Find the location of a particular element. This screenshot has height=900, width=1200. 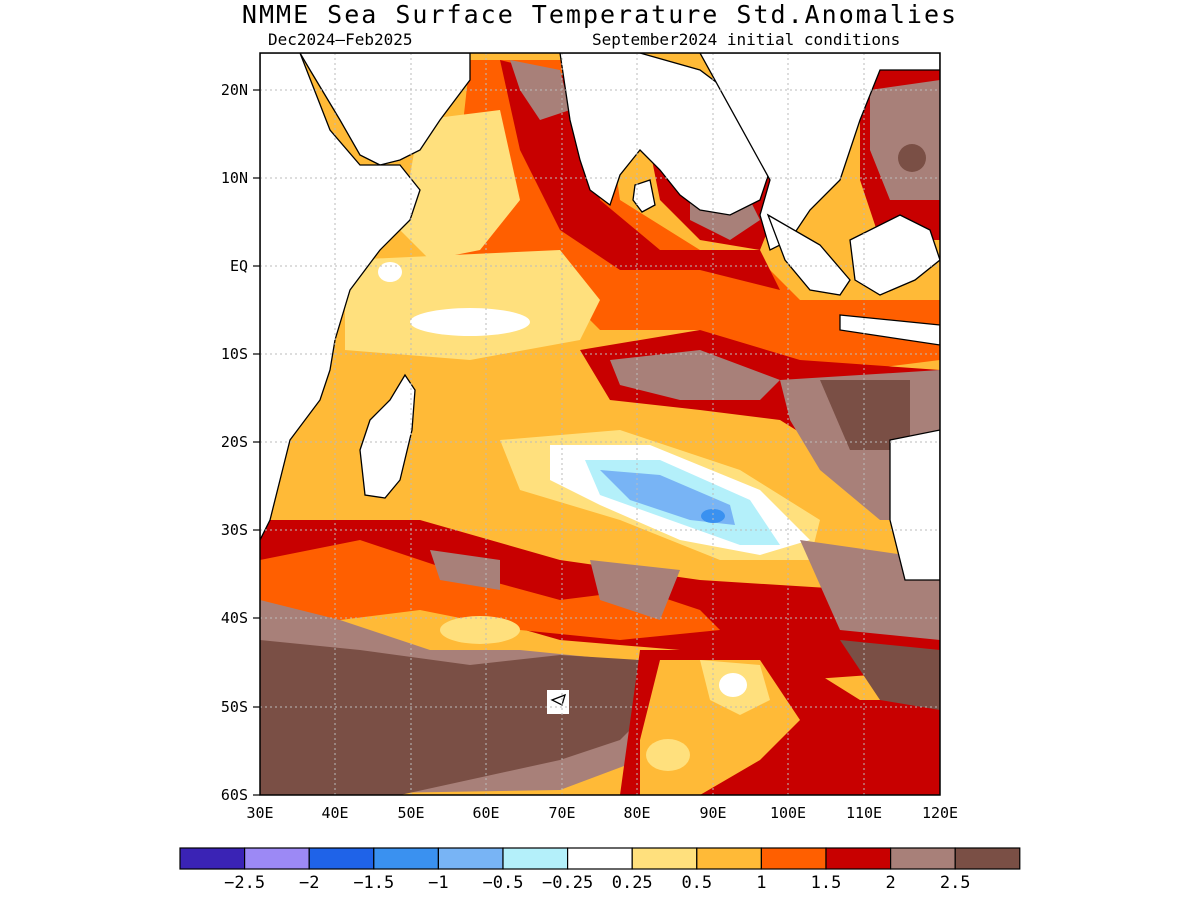

lat-label: 40S is located at coordinates (234, 618).